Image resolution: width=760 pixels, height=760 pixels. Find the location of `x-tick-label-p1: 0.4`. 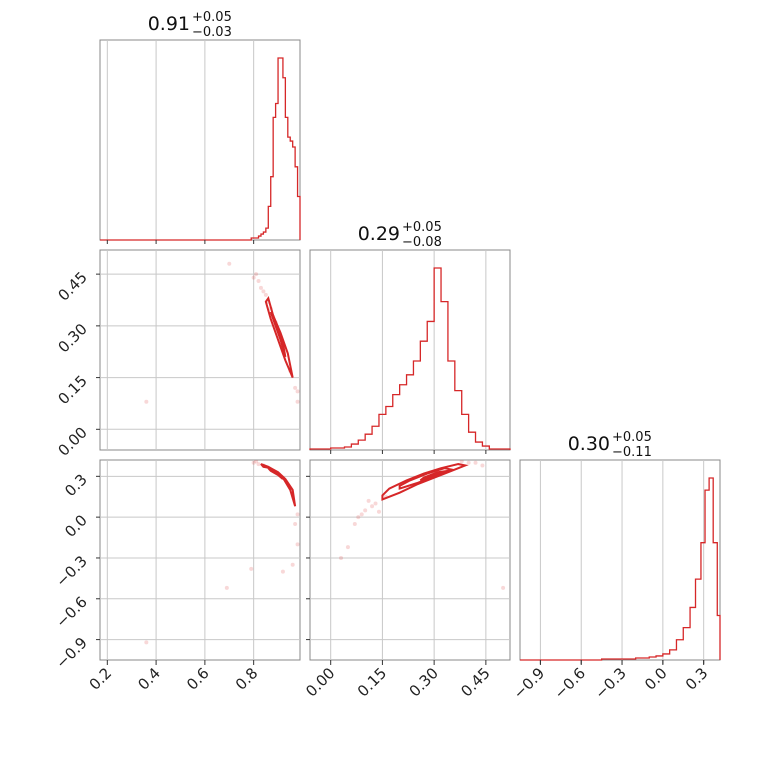

x-tick-label-p1: 0.4 is located at coordinates (149, 679).